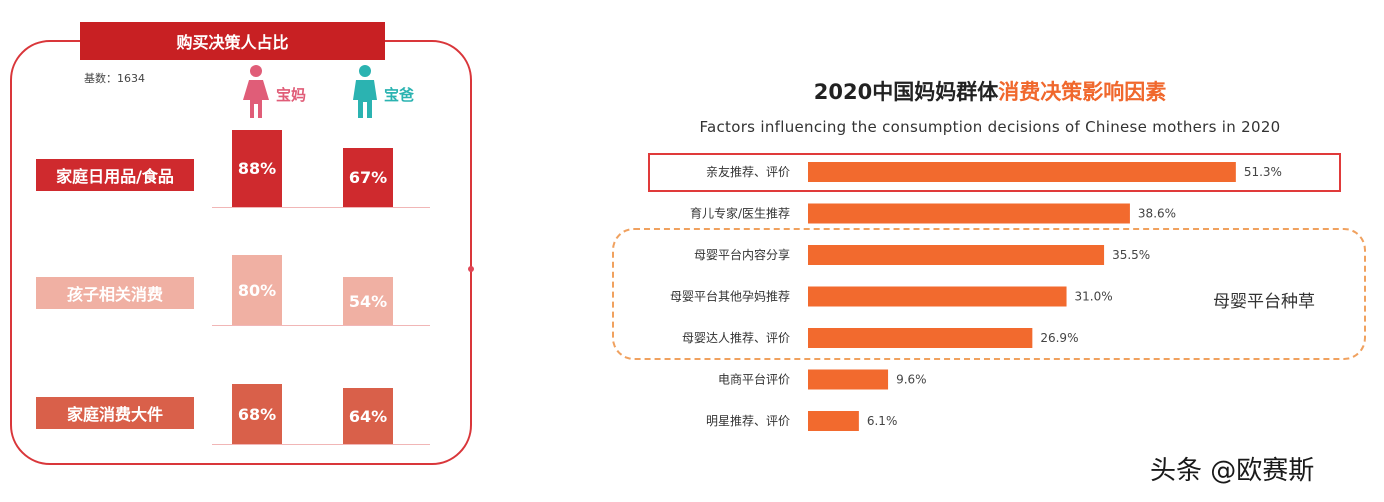  Describe the element at coordinates (736, 338) in the screenshot. I see `category-label: 母婴达人推荐、评价` at that location.